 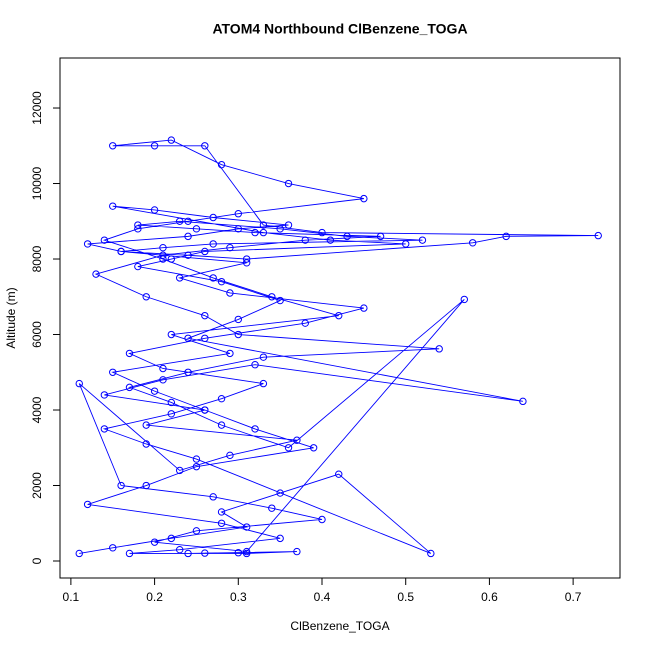 I want to click on y-tick-label: 2000, so click(x=37, y=485).